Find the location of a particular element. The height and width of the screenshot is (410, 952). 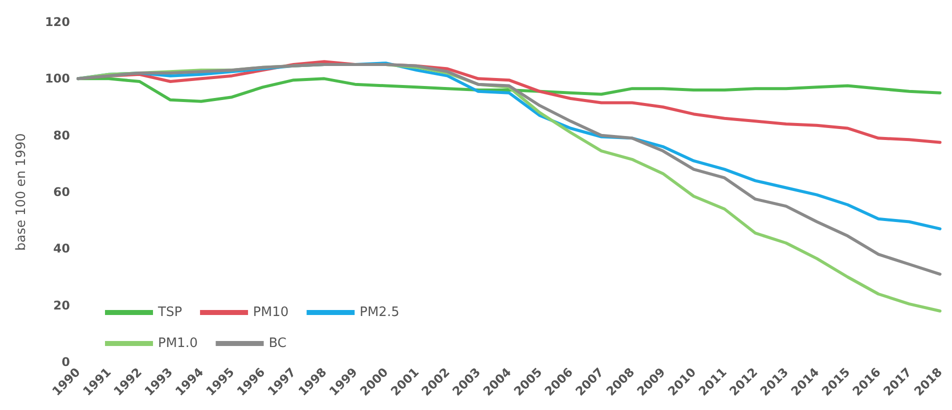

y-tick-label: 120 is located at coordinates (57, 22).